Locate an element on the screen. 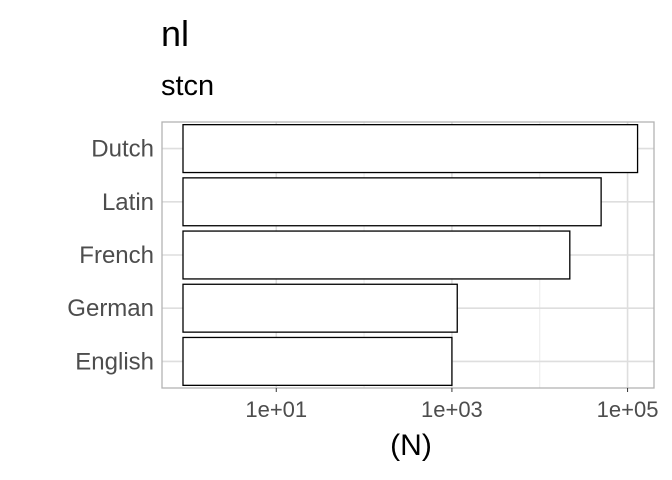  y-tick-label-latin: Latin is located at coordinates (128, 202).